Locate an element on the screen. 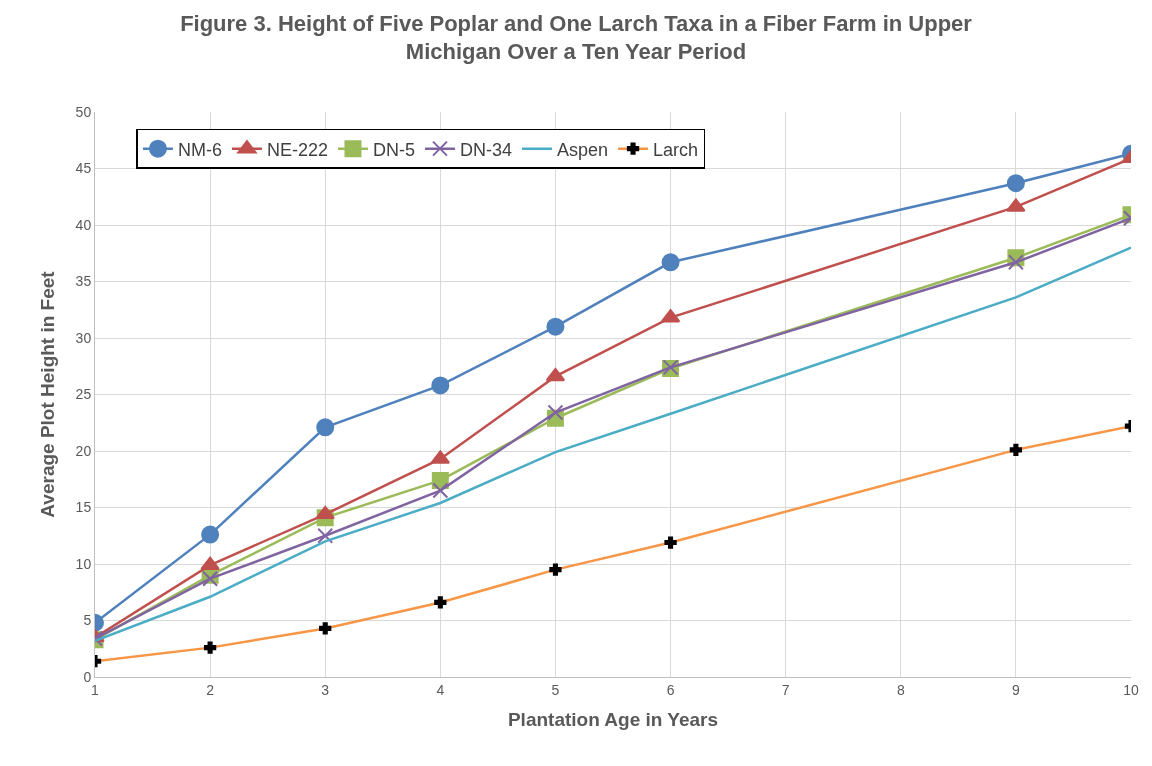 This screenshot has height=766, width=1152. x-tick-label: 7 is located at coordinates (785, 689).